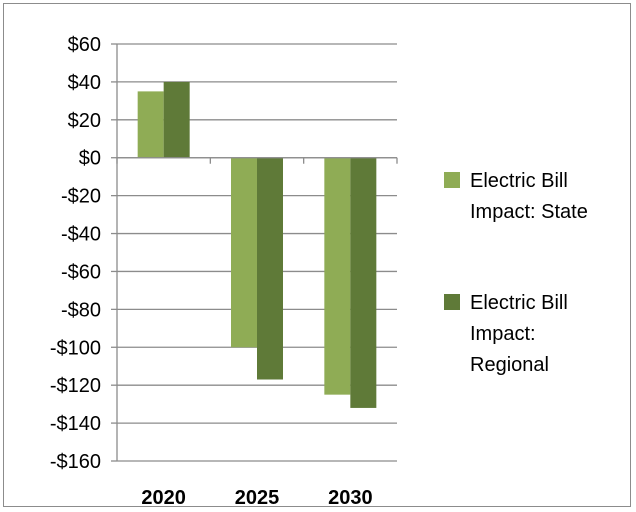 Image resolution: width=636 pixels, height=512 pixels. What do you see at coordinates (257, 497) in the screenshot?
I see `x-tick-label: 2025` at bounding box center [257, 497].